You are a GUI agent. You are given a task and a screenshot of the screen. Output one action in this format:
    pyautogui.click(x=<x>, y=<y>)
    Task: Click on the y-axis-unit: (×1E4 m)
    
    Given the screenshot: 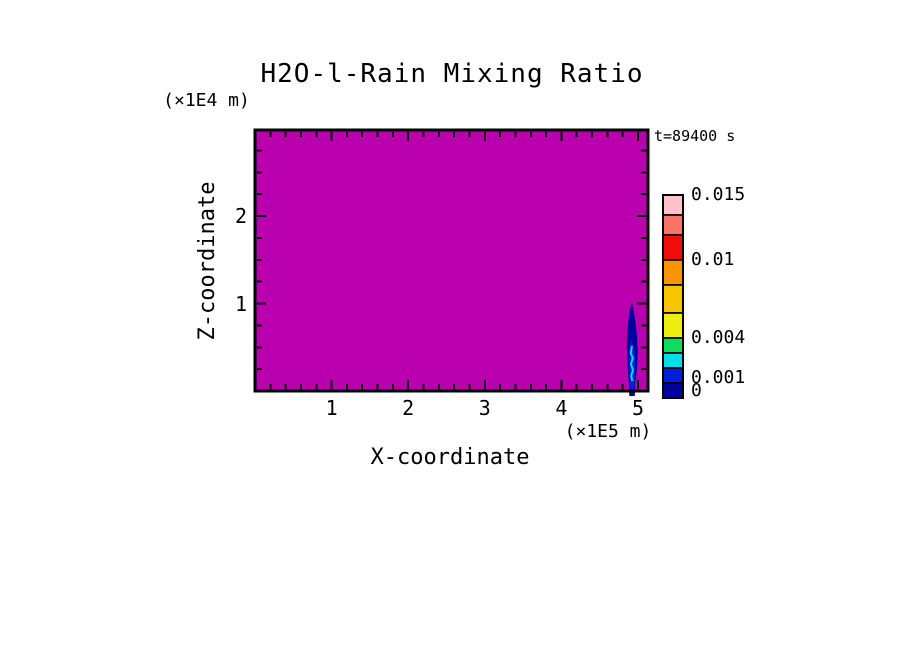 What is the action you would take?
    pyautogui.click(x=206, y=100)
    